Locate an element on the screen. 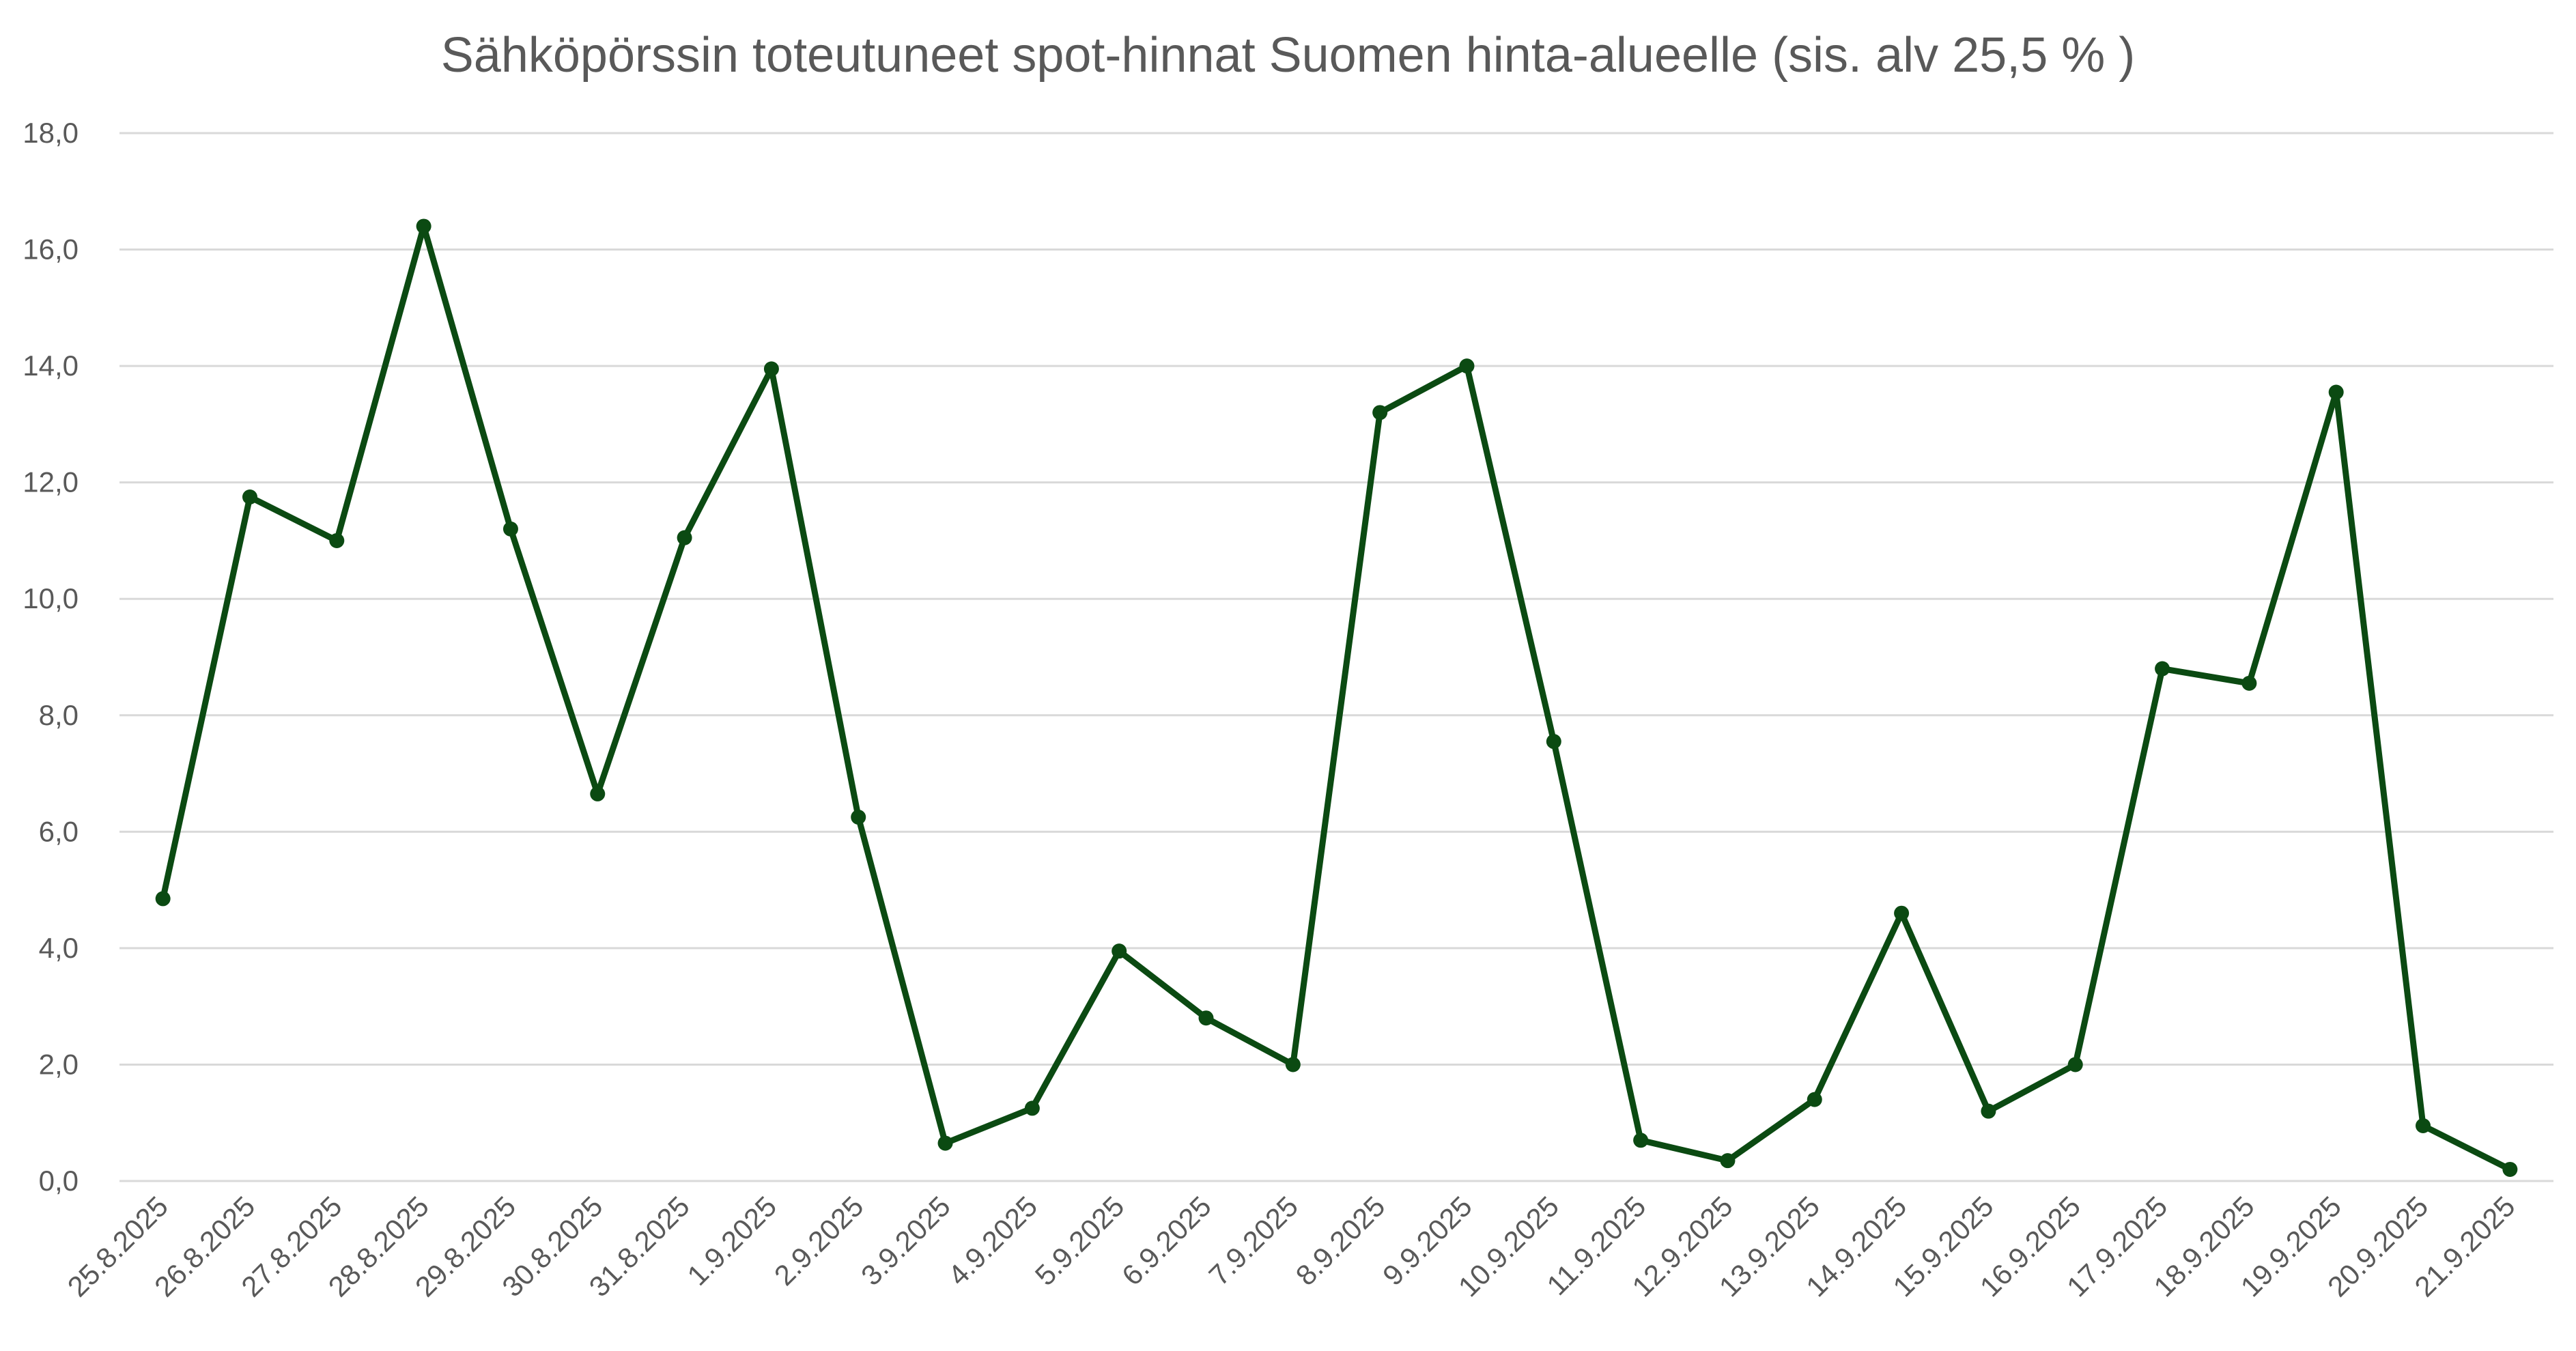 This screenshot has width=2576, height=1351. y-tick-label: 0,0 is located at coordinates (59, 1181).